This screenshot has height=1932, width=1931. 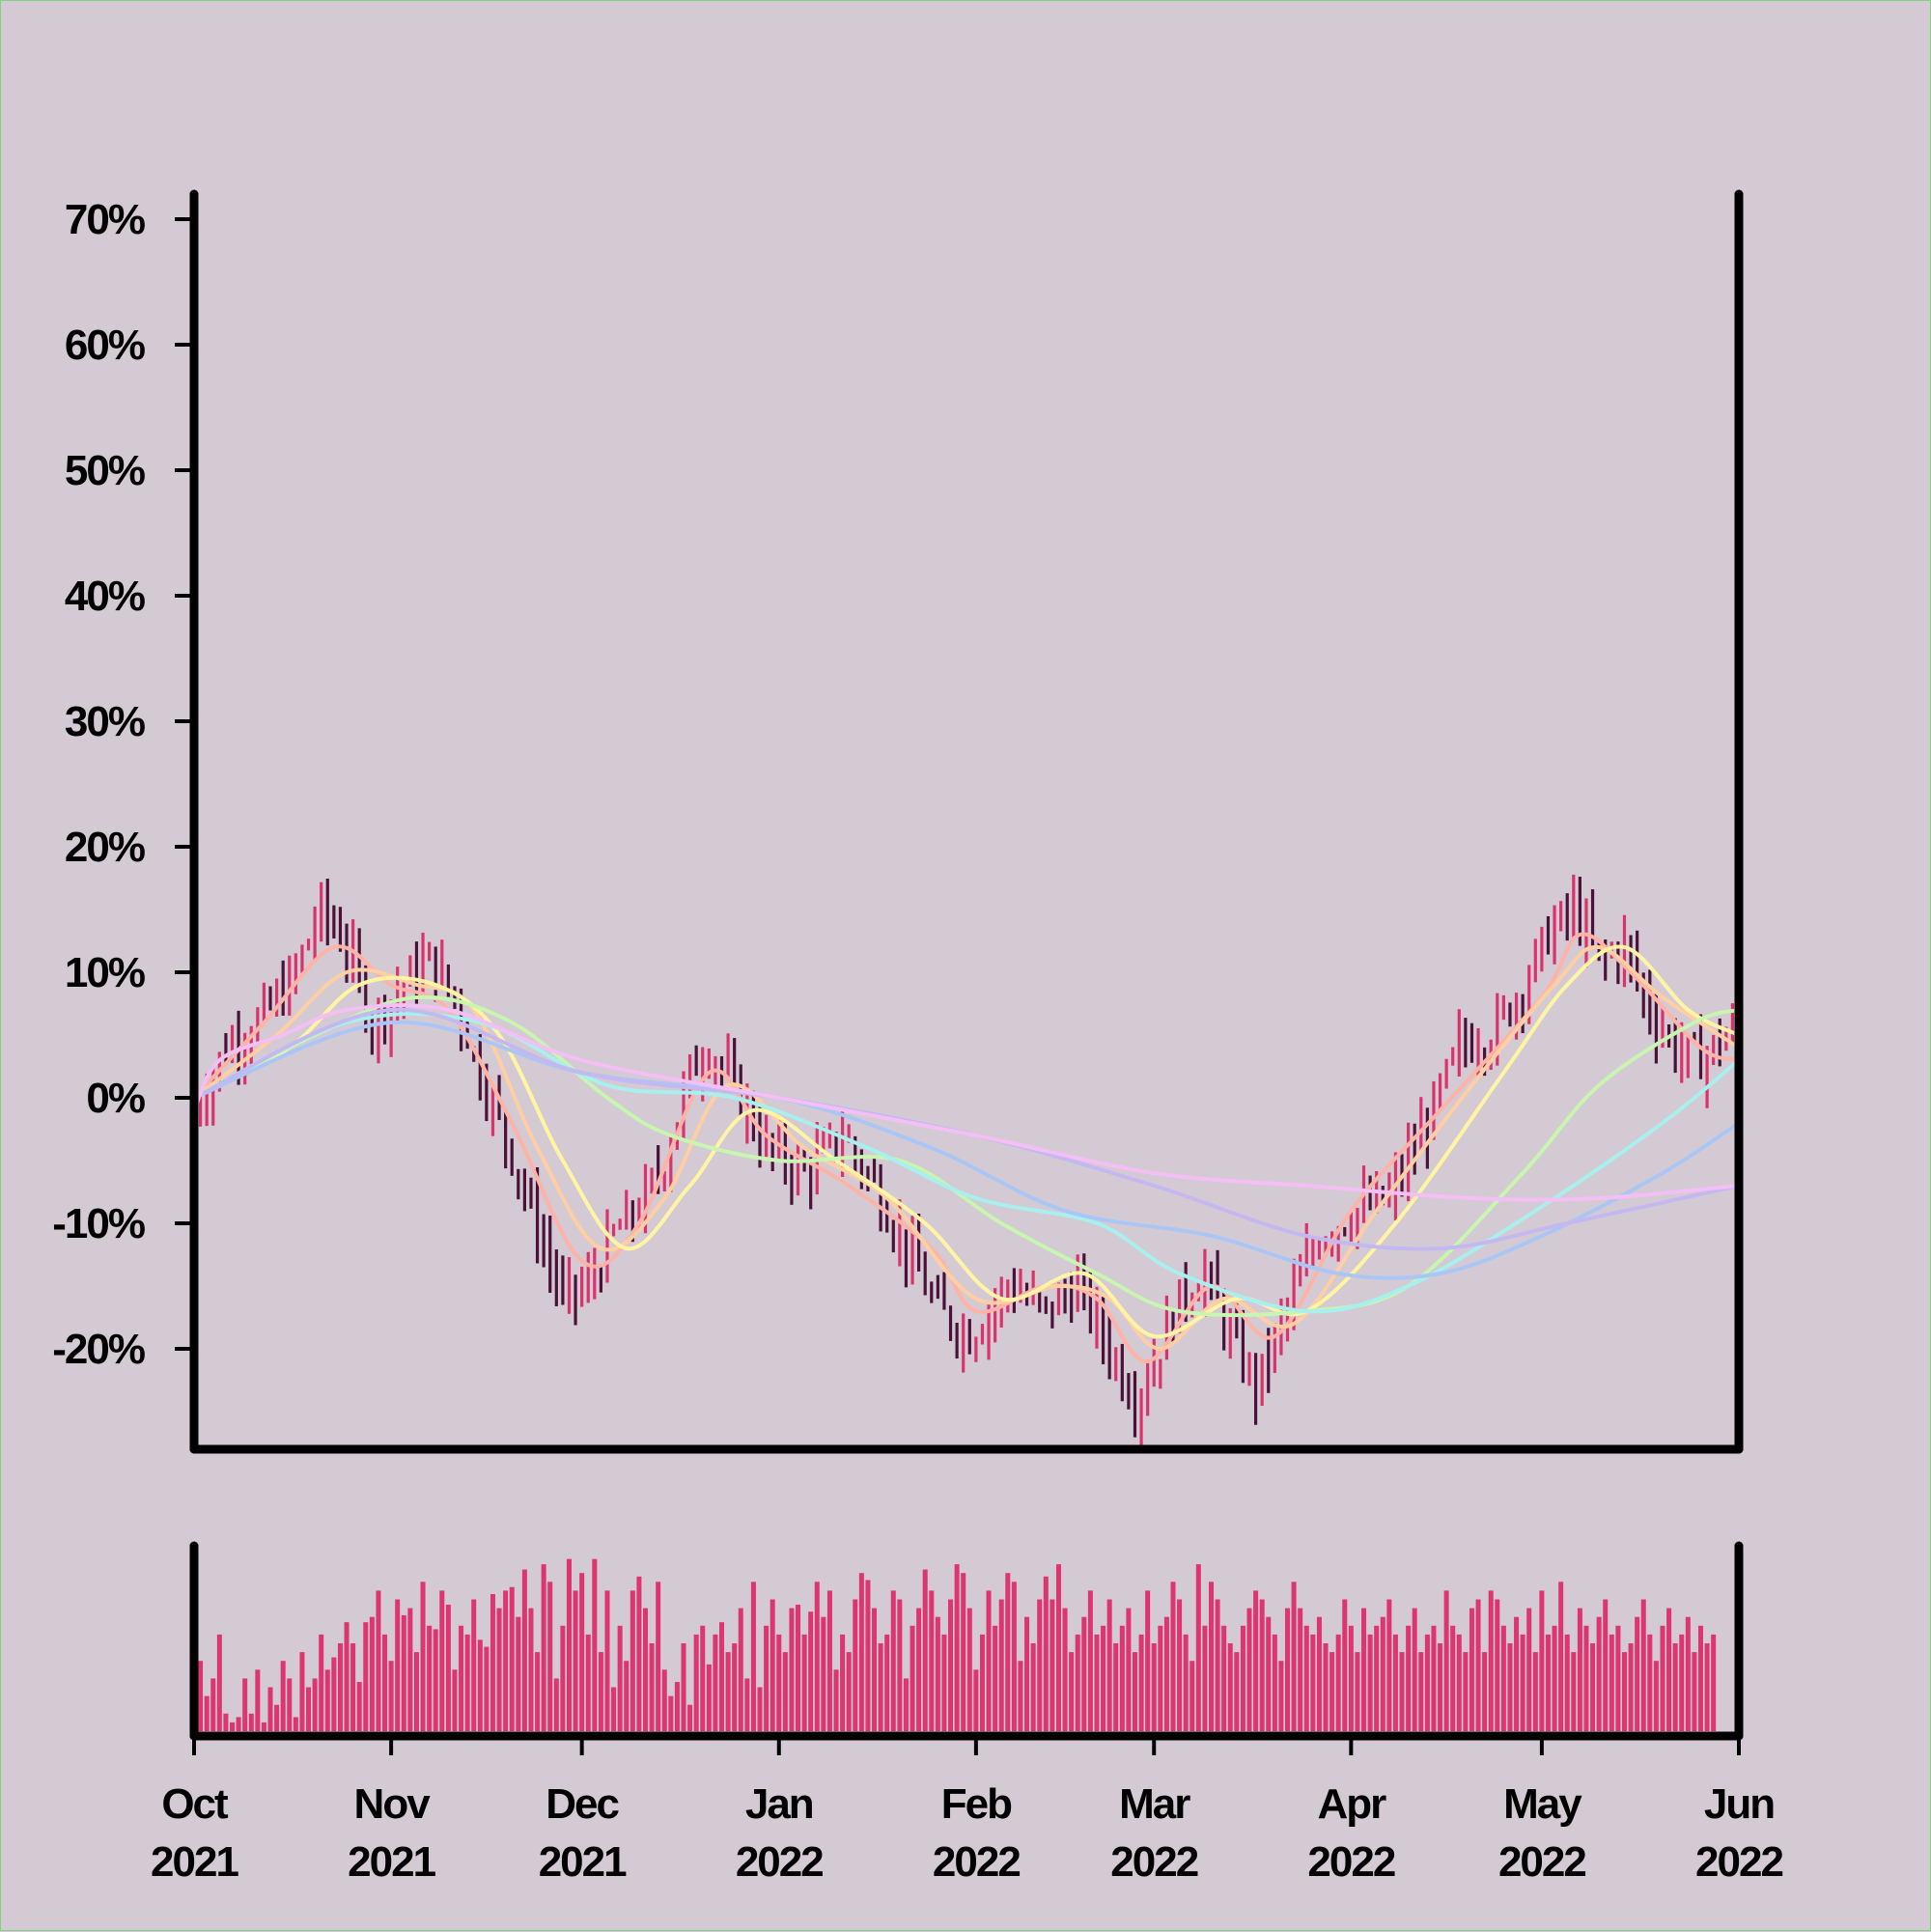 What do you see at coordinates (393, 1804) in the screenshot?
I see `x-tick-label-month: Nov` at bounding box center [393, 1804].